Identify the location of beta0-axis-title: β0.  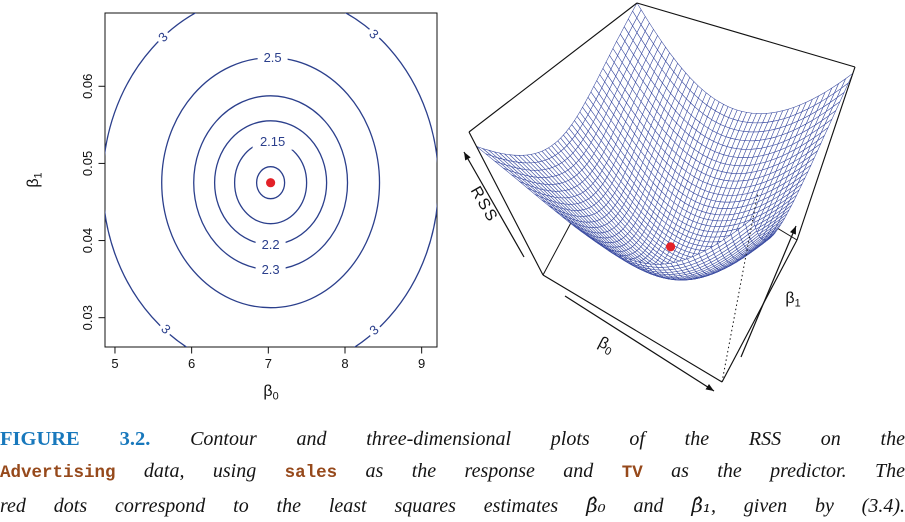
(605, 346).